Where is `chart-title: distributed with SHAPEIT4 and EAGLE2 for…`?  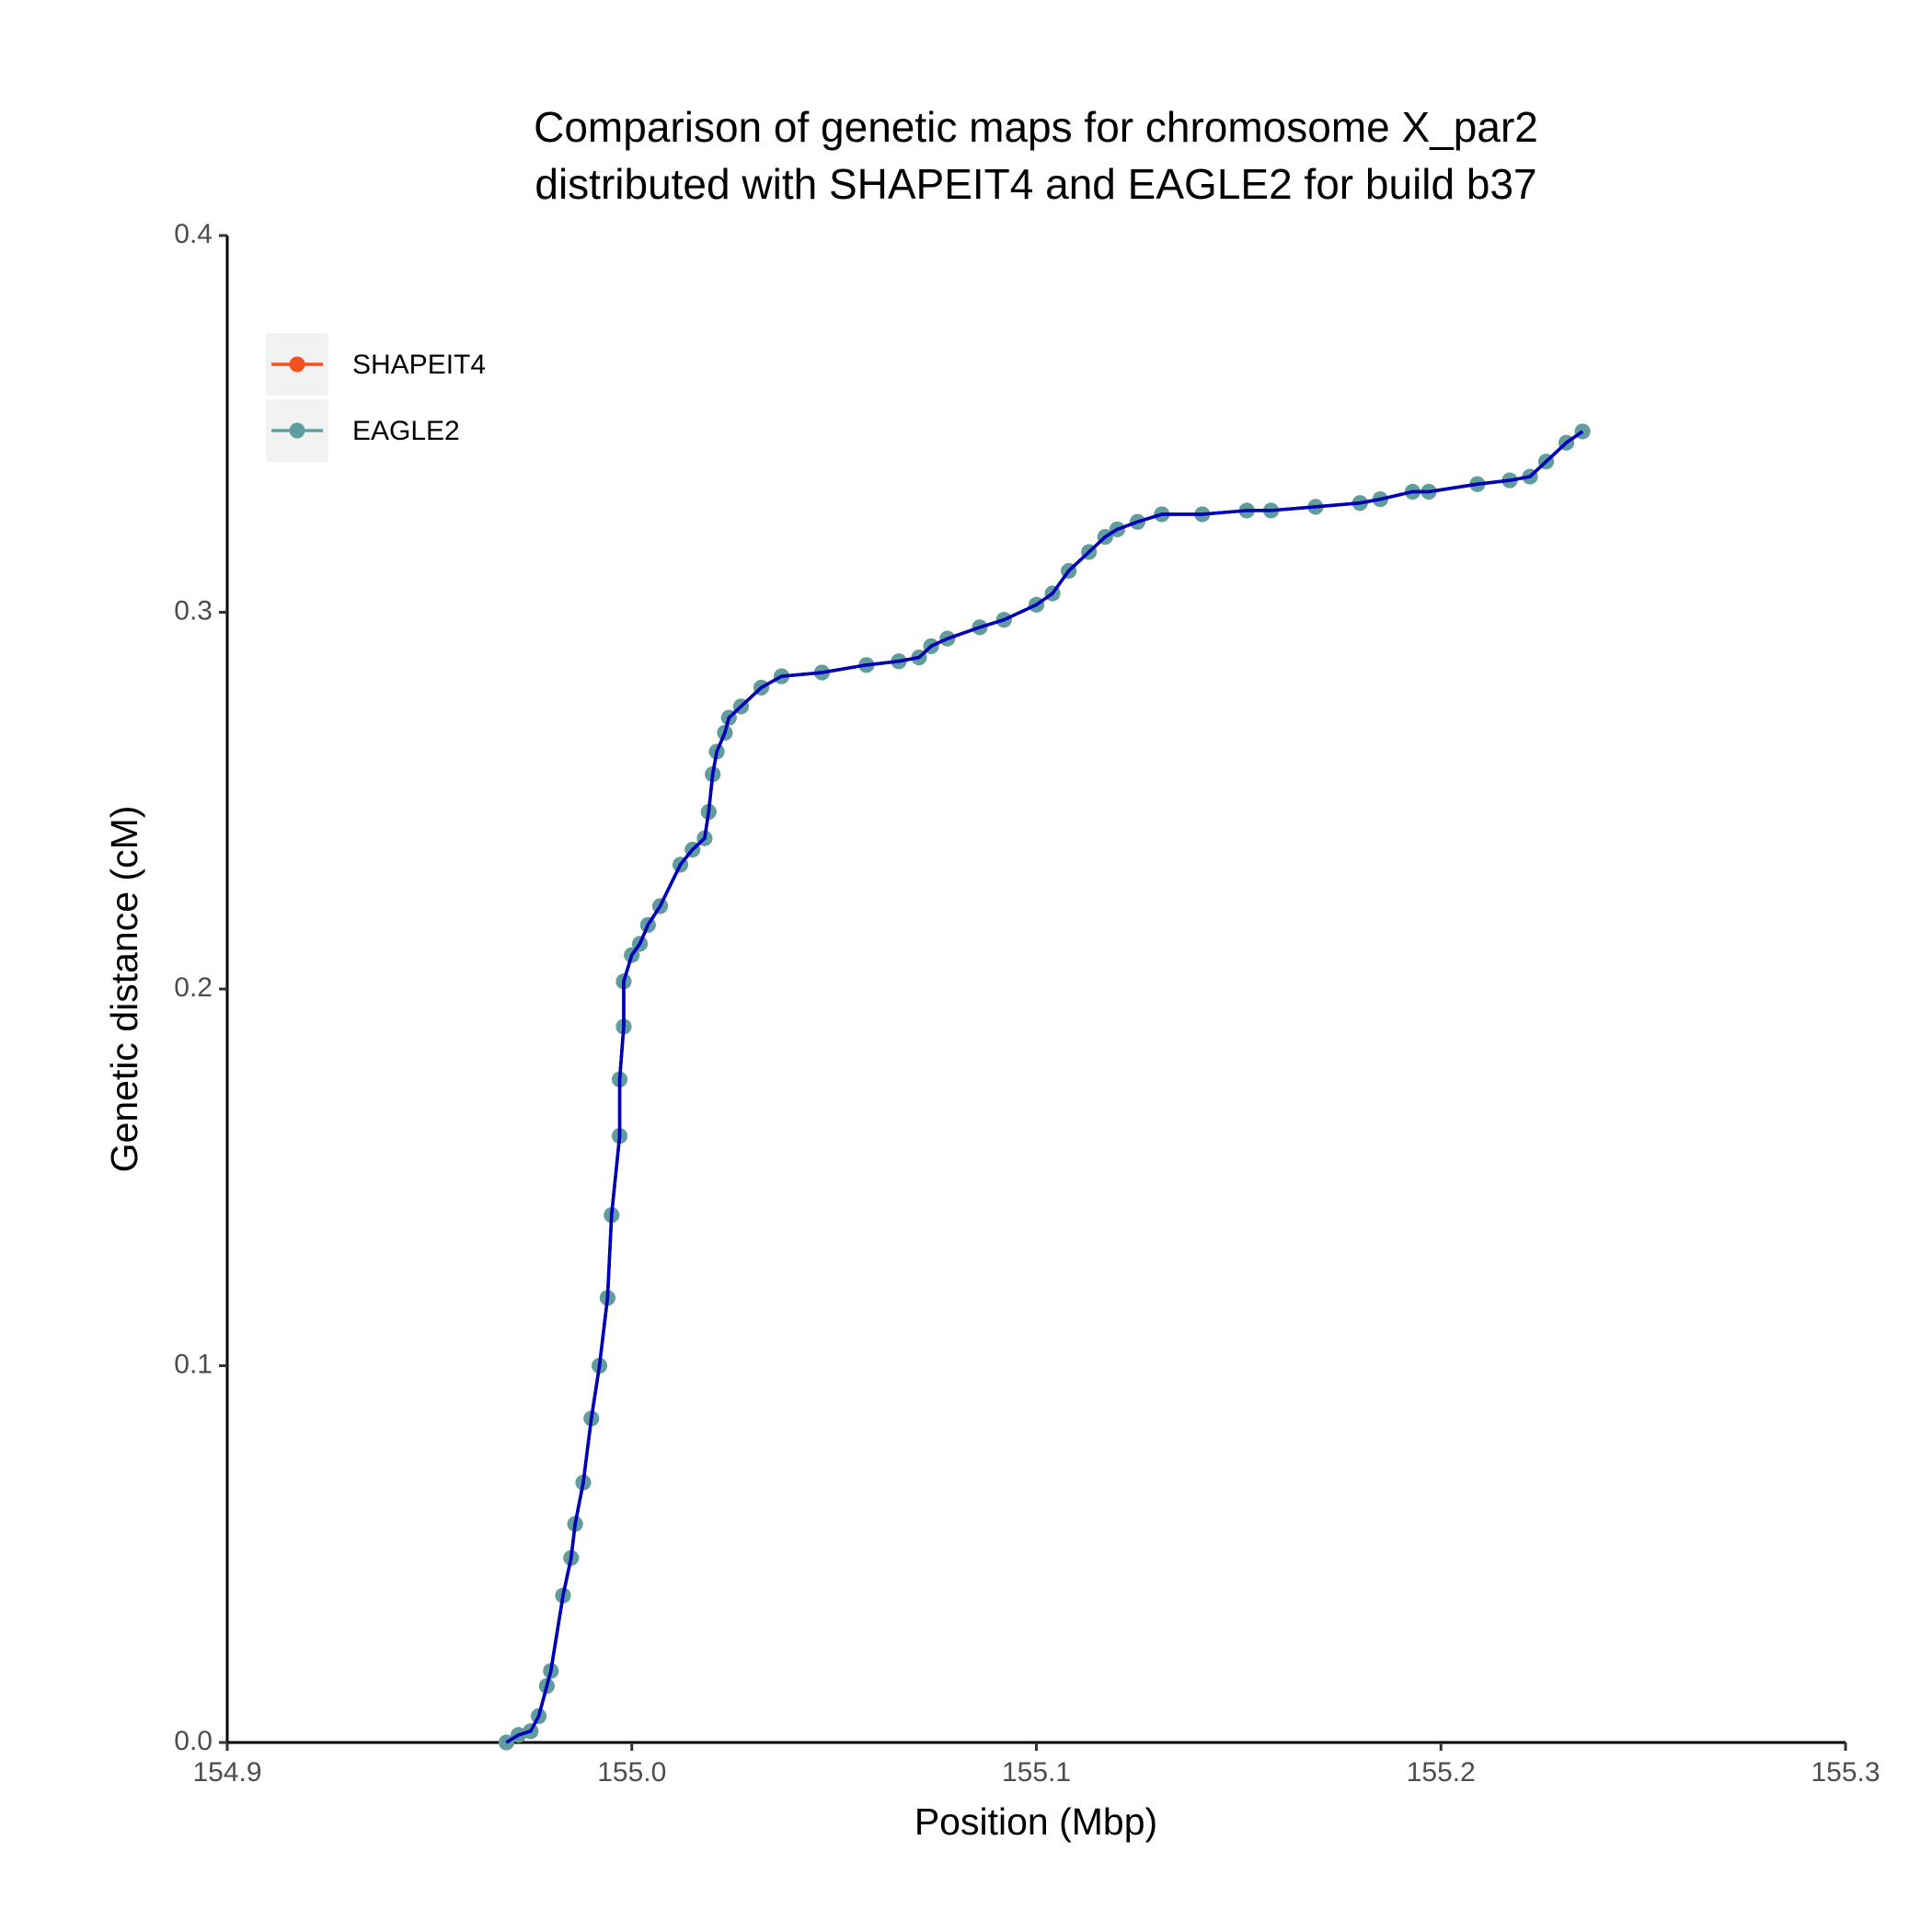
chart-title: distributed with SHAPEIT4 and EAGLE2 for… is located at coordinates (1035, 184).